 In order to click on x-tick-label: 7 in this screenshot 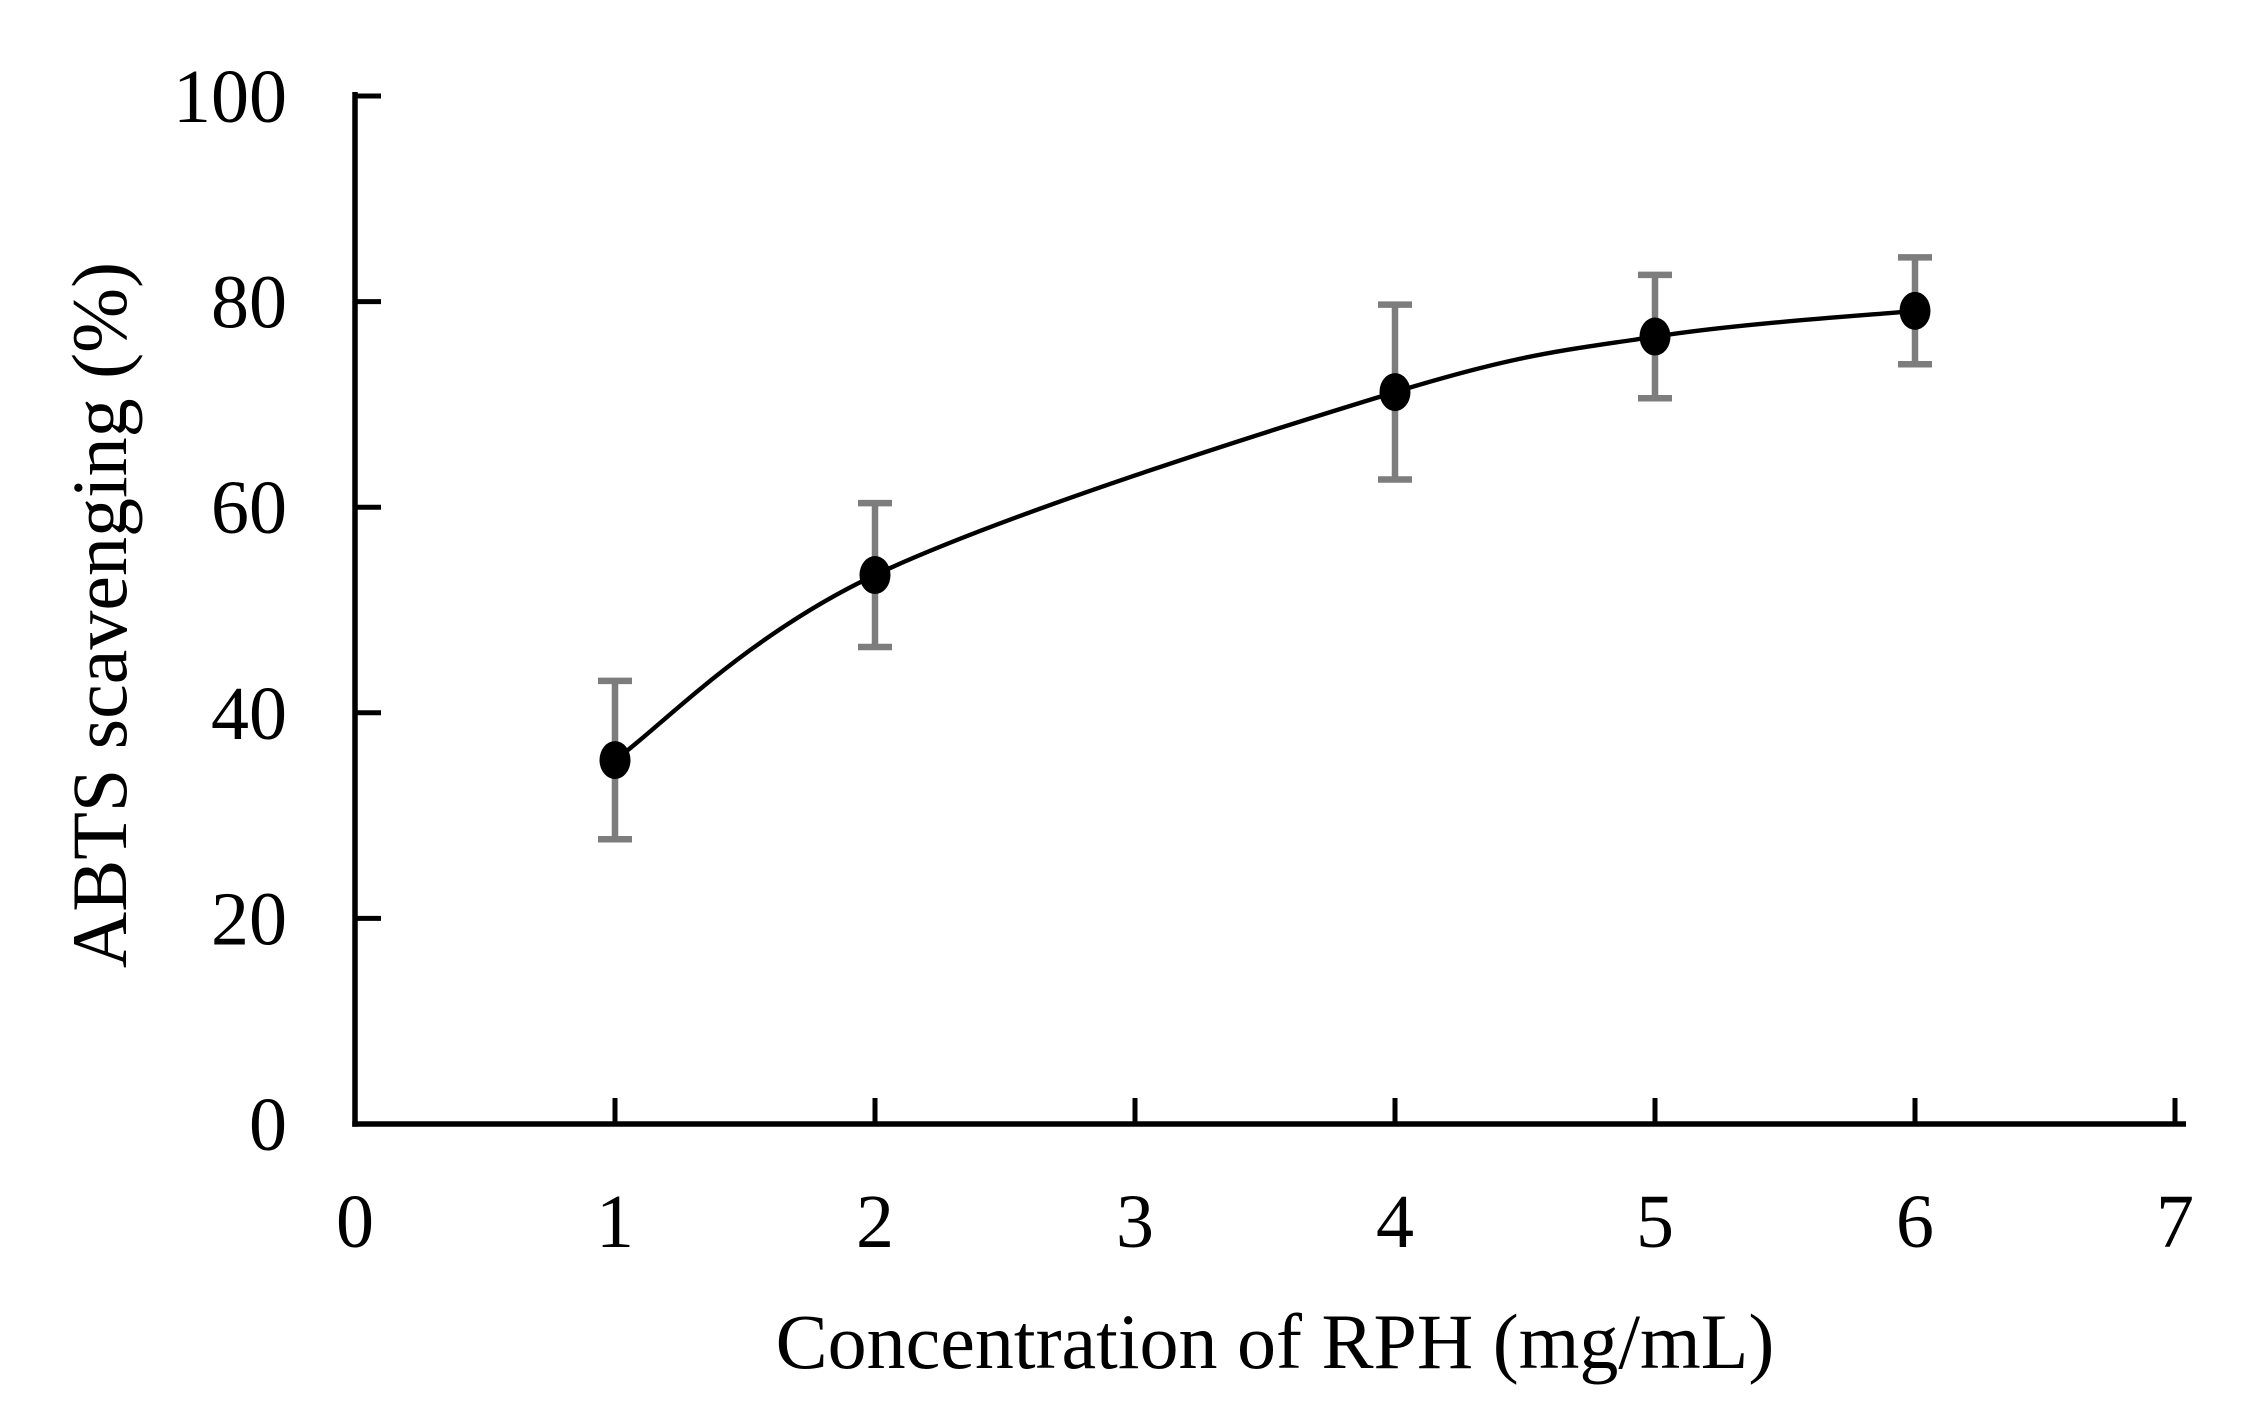, I will do `click(2175, 1222)`.